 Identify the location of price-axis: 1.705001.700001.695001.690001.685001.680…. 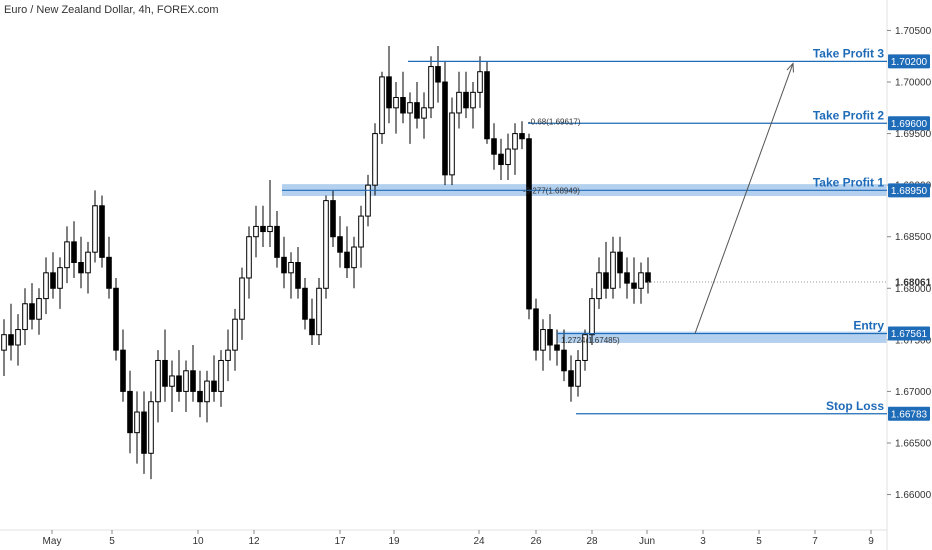
(909, 263).